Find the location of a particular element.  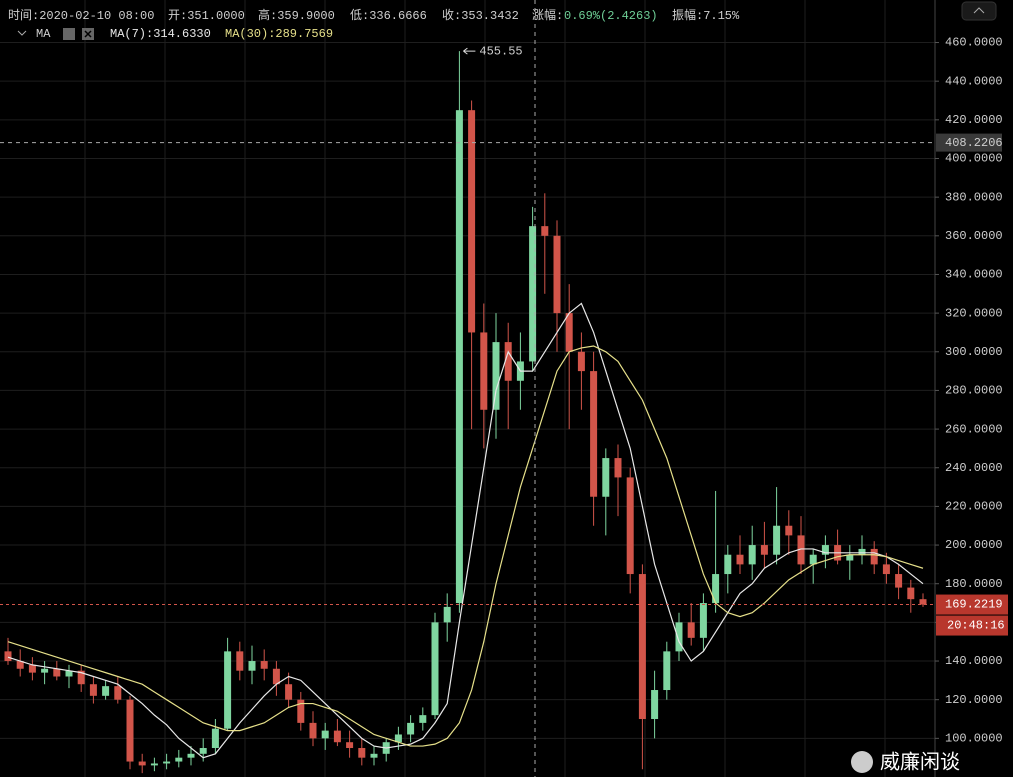

max-label: 455.55 is located at coordinates (500, 51).